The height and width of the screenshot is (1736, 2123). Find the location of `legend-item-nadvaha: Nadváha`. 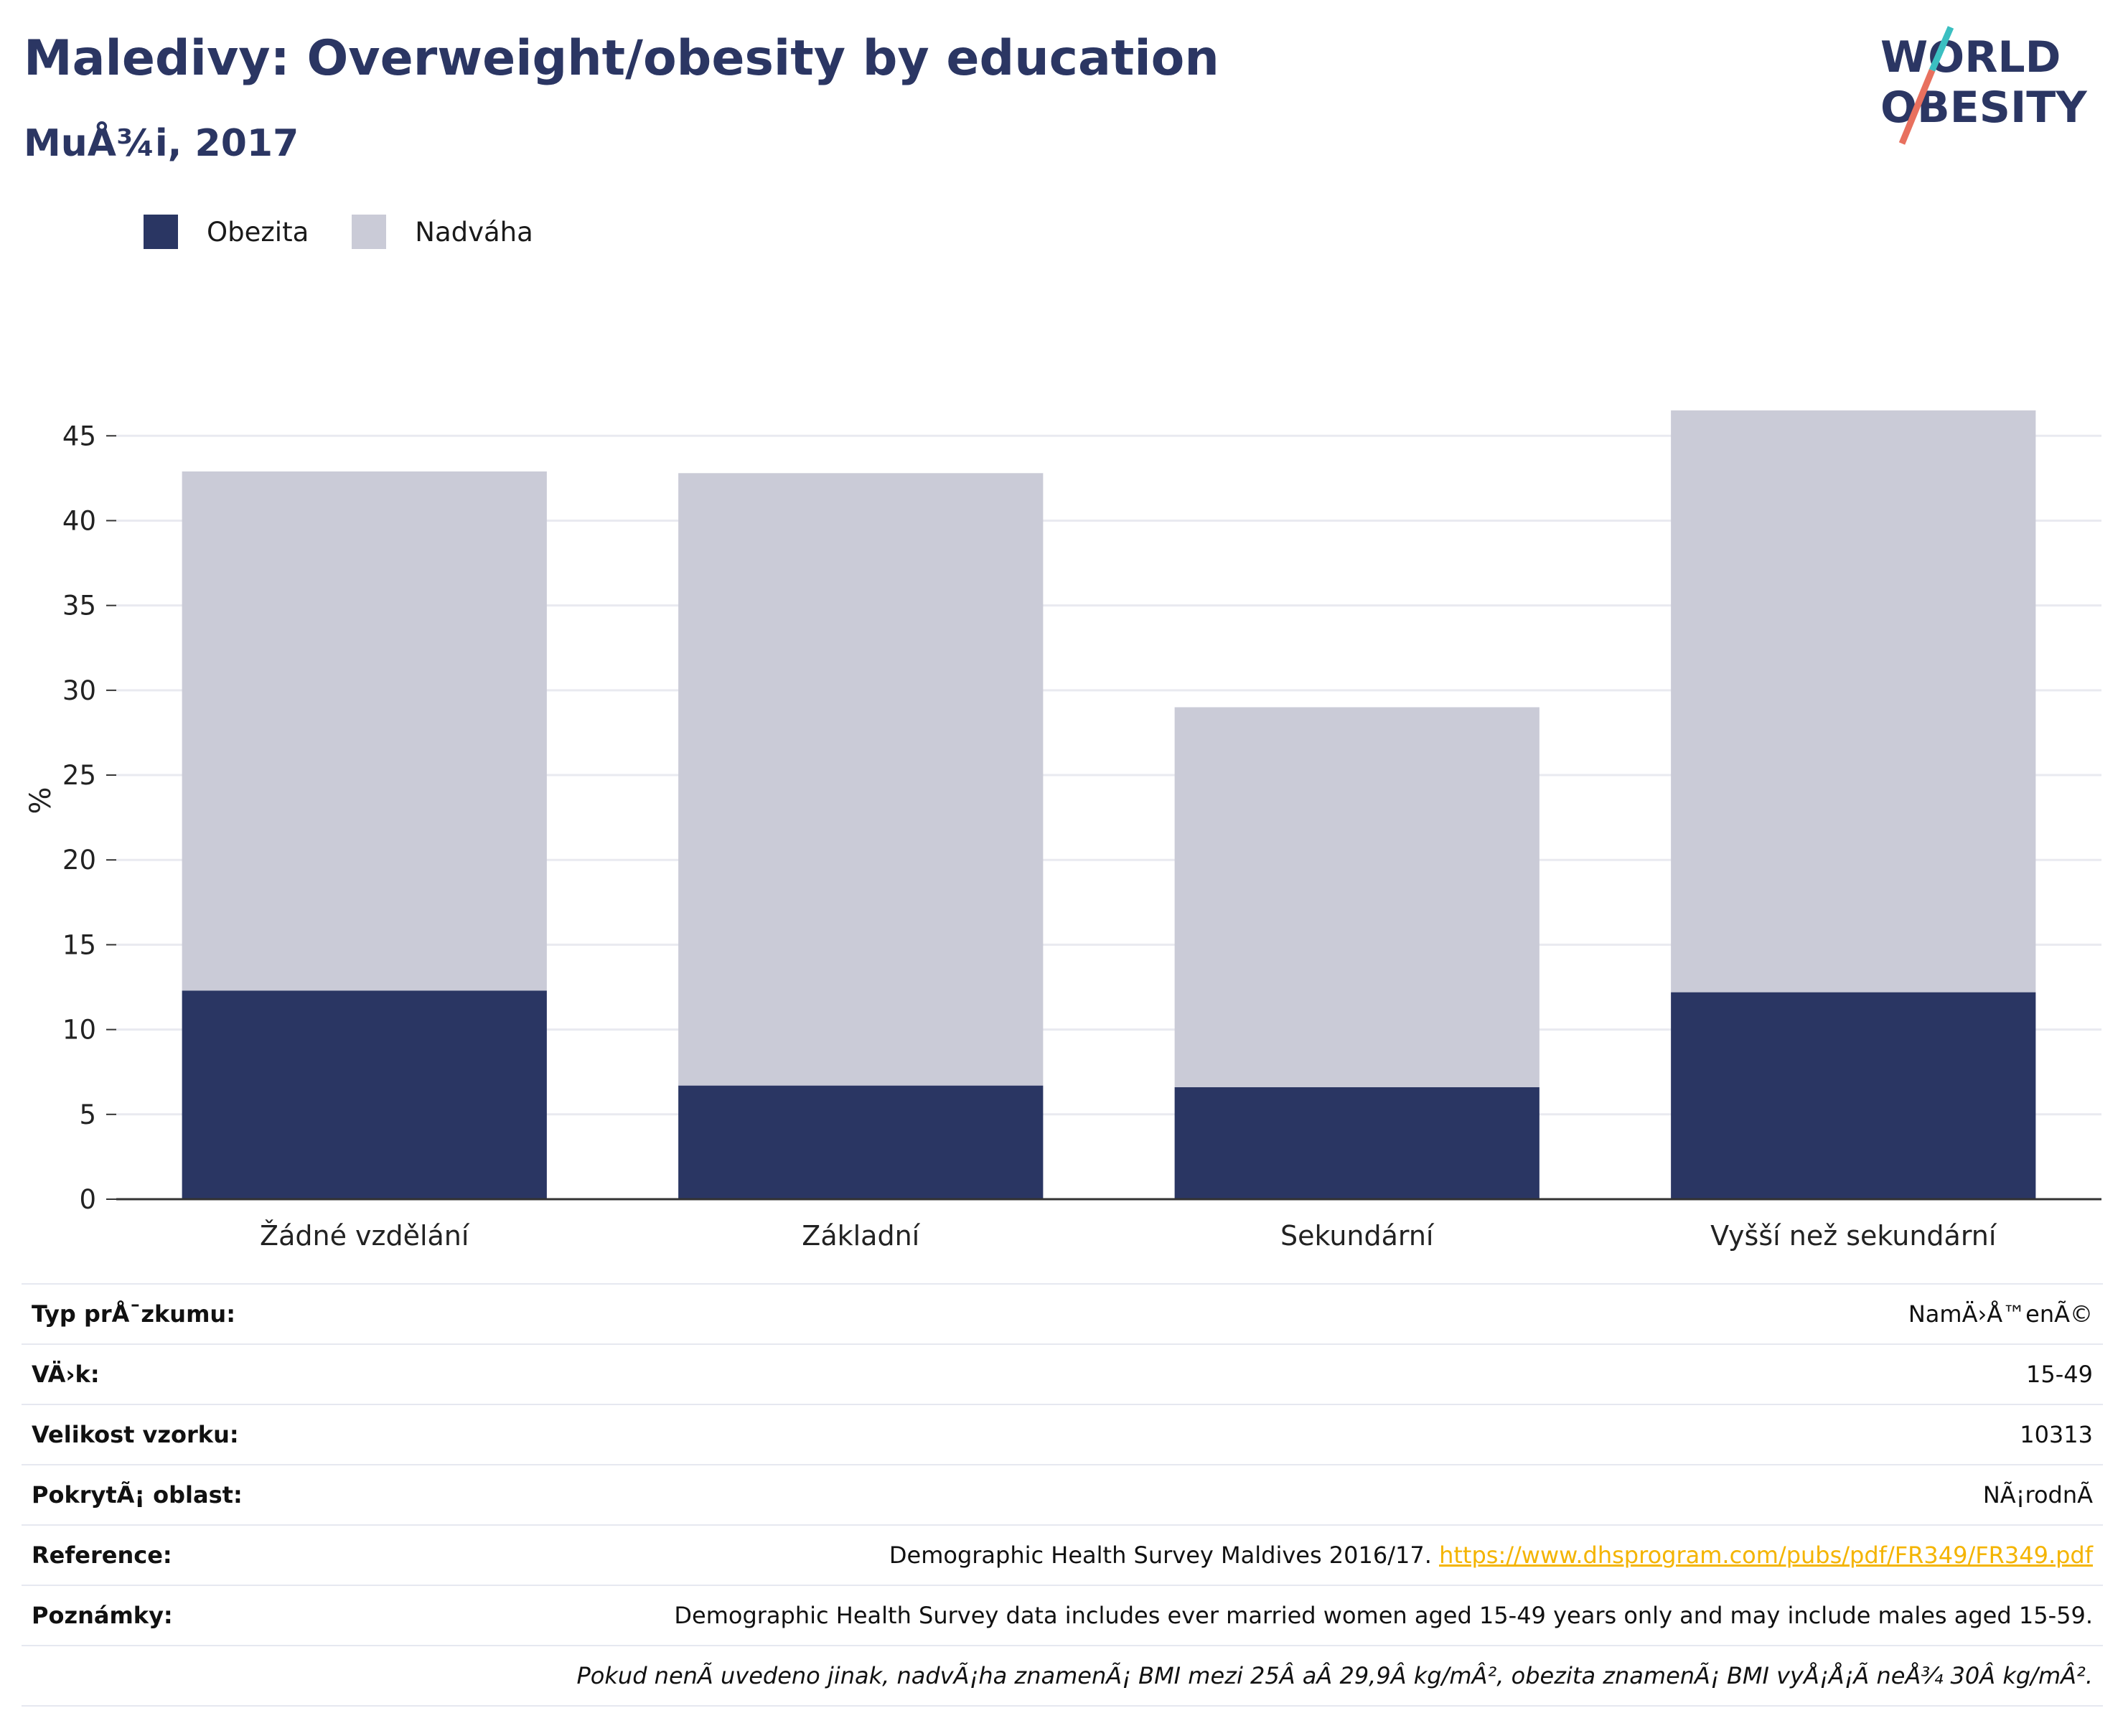

legend-item-nadvaha: Nadváha is located at coordinates (442, 232).